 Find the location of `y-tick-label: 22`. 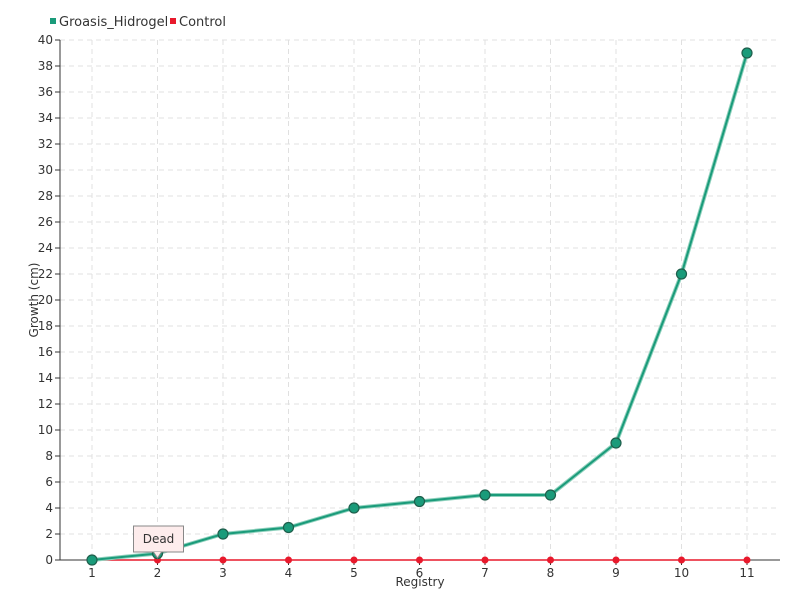

y-tick-label: 22 is located at coordinates (45, 274).